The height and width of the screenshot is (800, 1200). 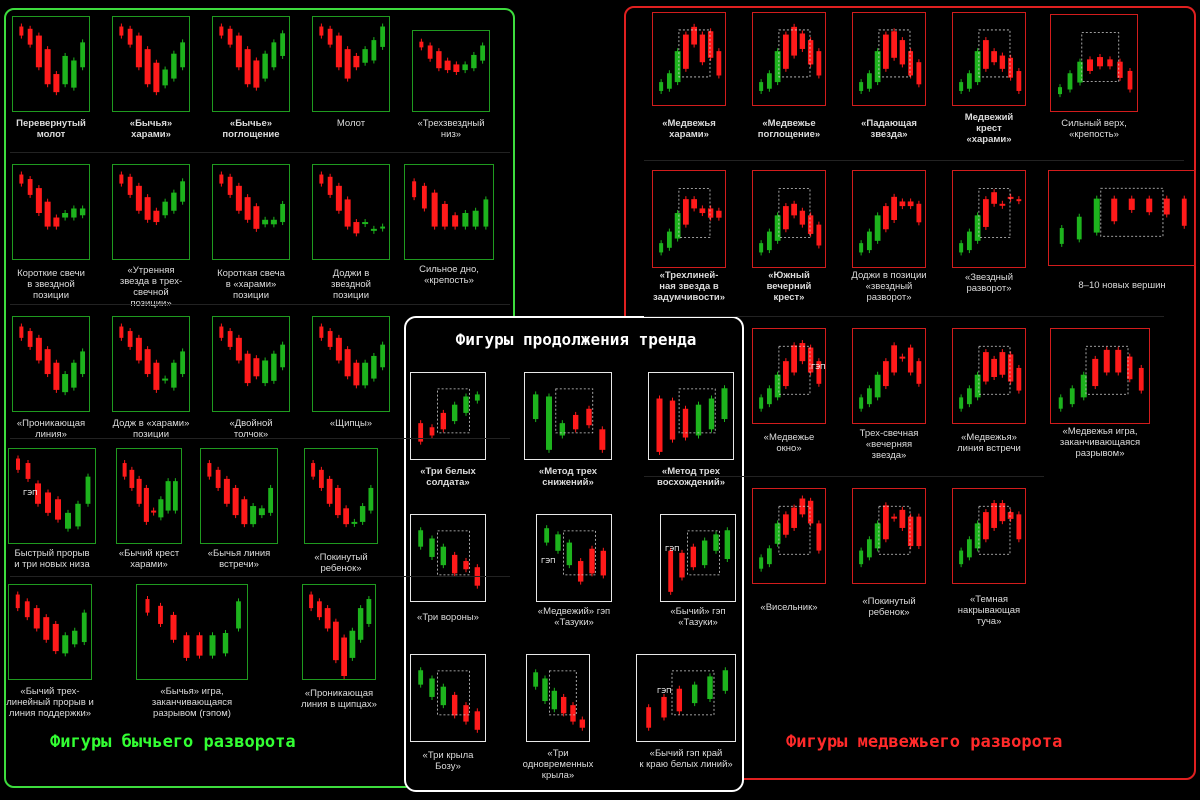 I want to click on pattern-caption: «Покинутый ребенок», so click(x=341, y=563).